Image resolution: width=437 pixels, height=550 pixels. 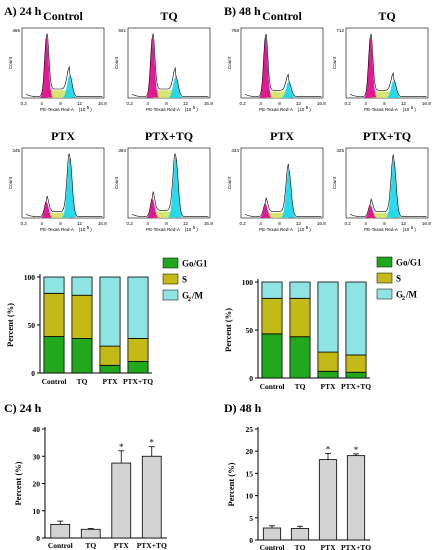 What do you see at coordinates (37, 484) in the screenshot?
I see `y-tick-label: 20` at bounding box center [37, 484].